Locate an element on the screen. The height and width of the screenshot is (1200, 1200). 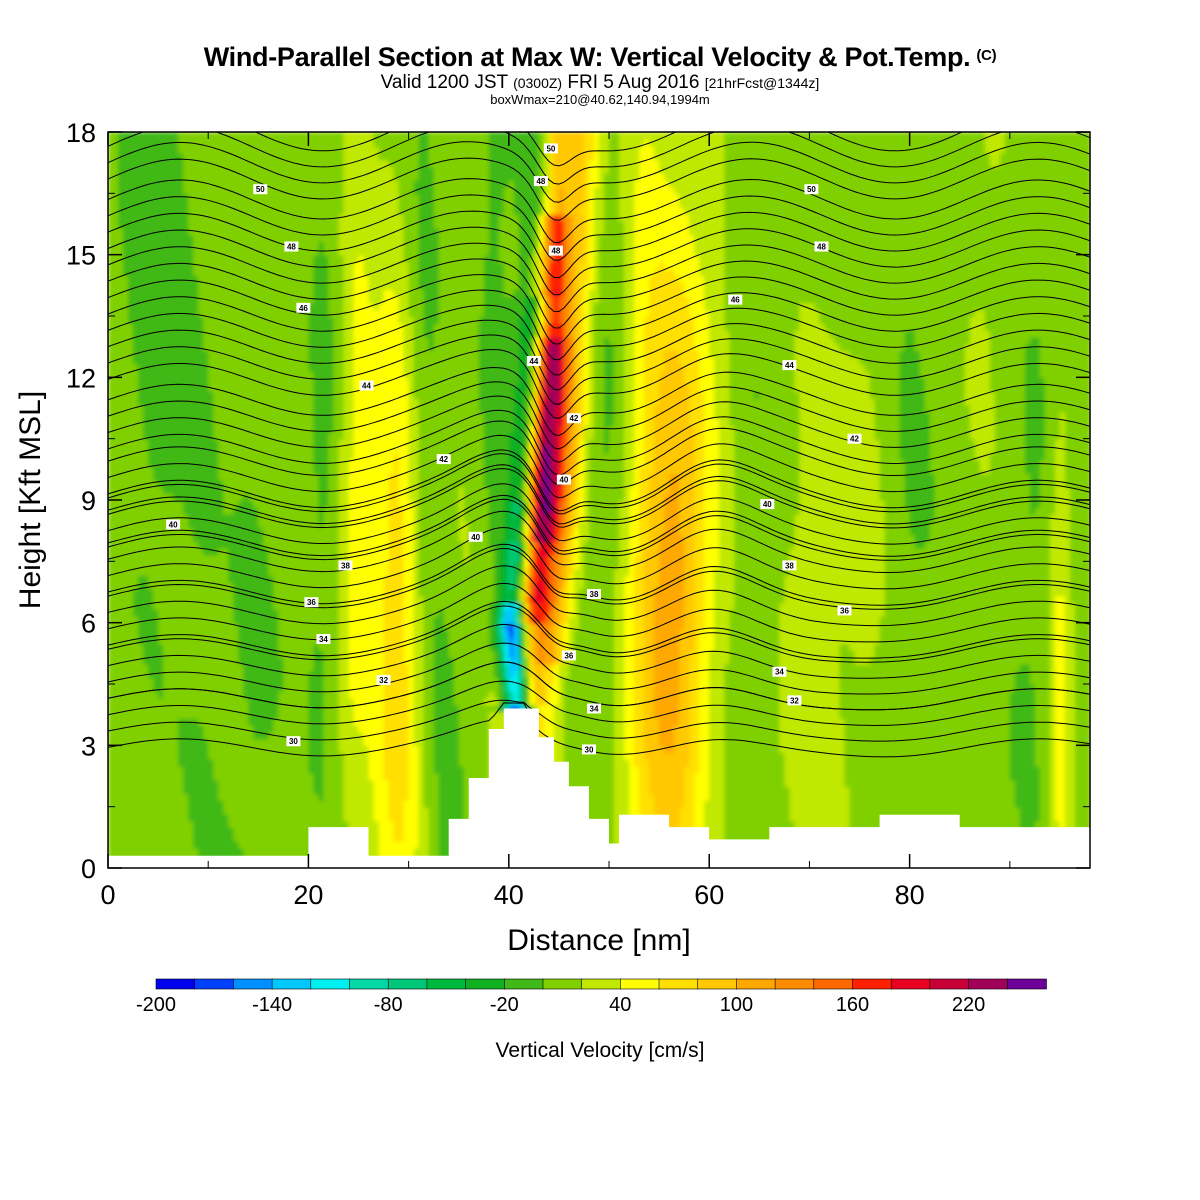
y-tick-label: 18 is located at coordinates (81, 133).